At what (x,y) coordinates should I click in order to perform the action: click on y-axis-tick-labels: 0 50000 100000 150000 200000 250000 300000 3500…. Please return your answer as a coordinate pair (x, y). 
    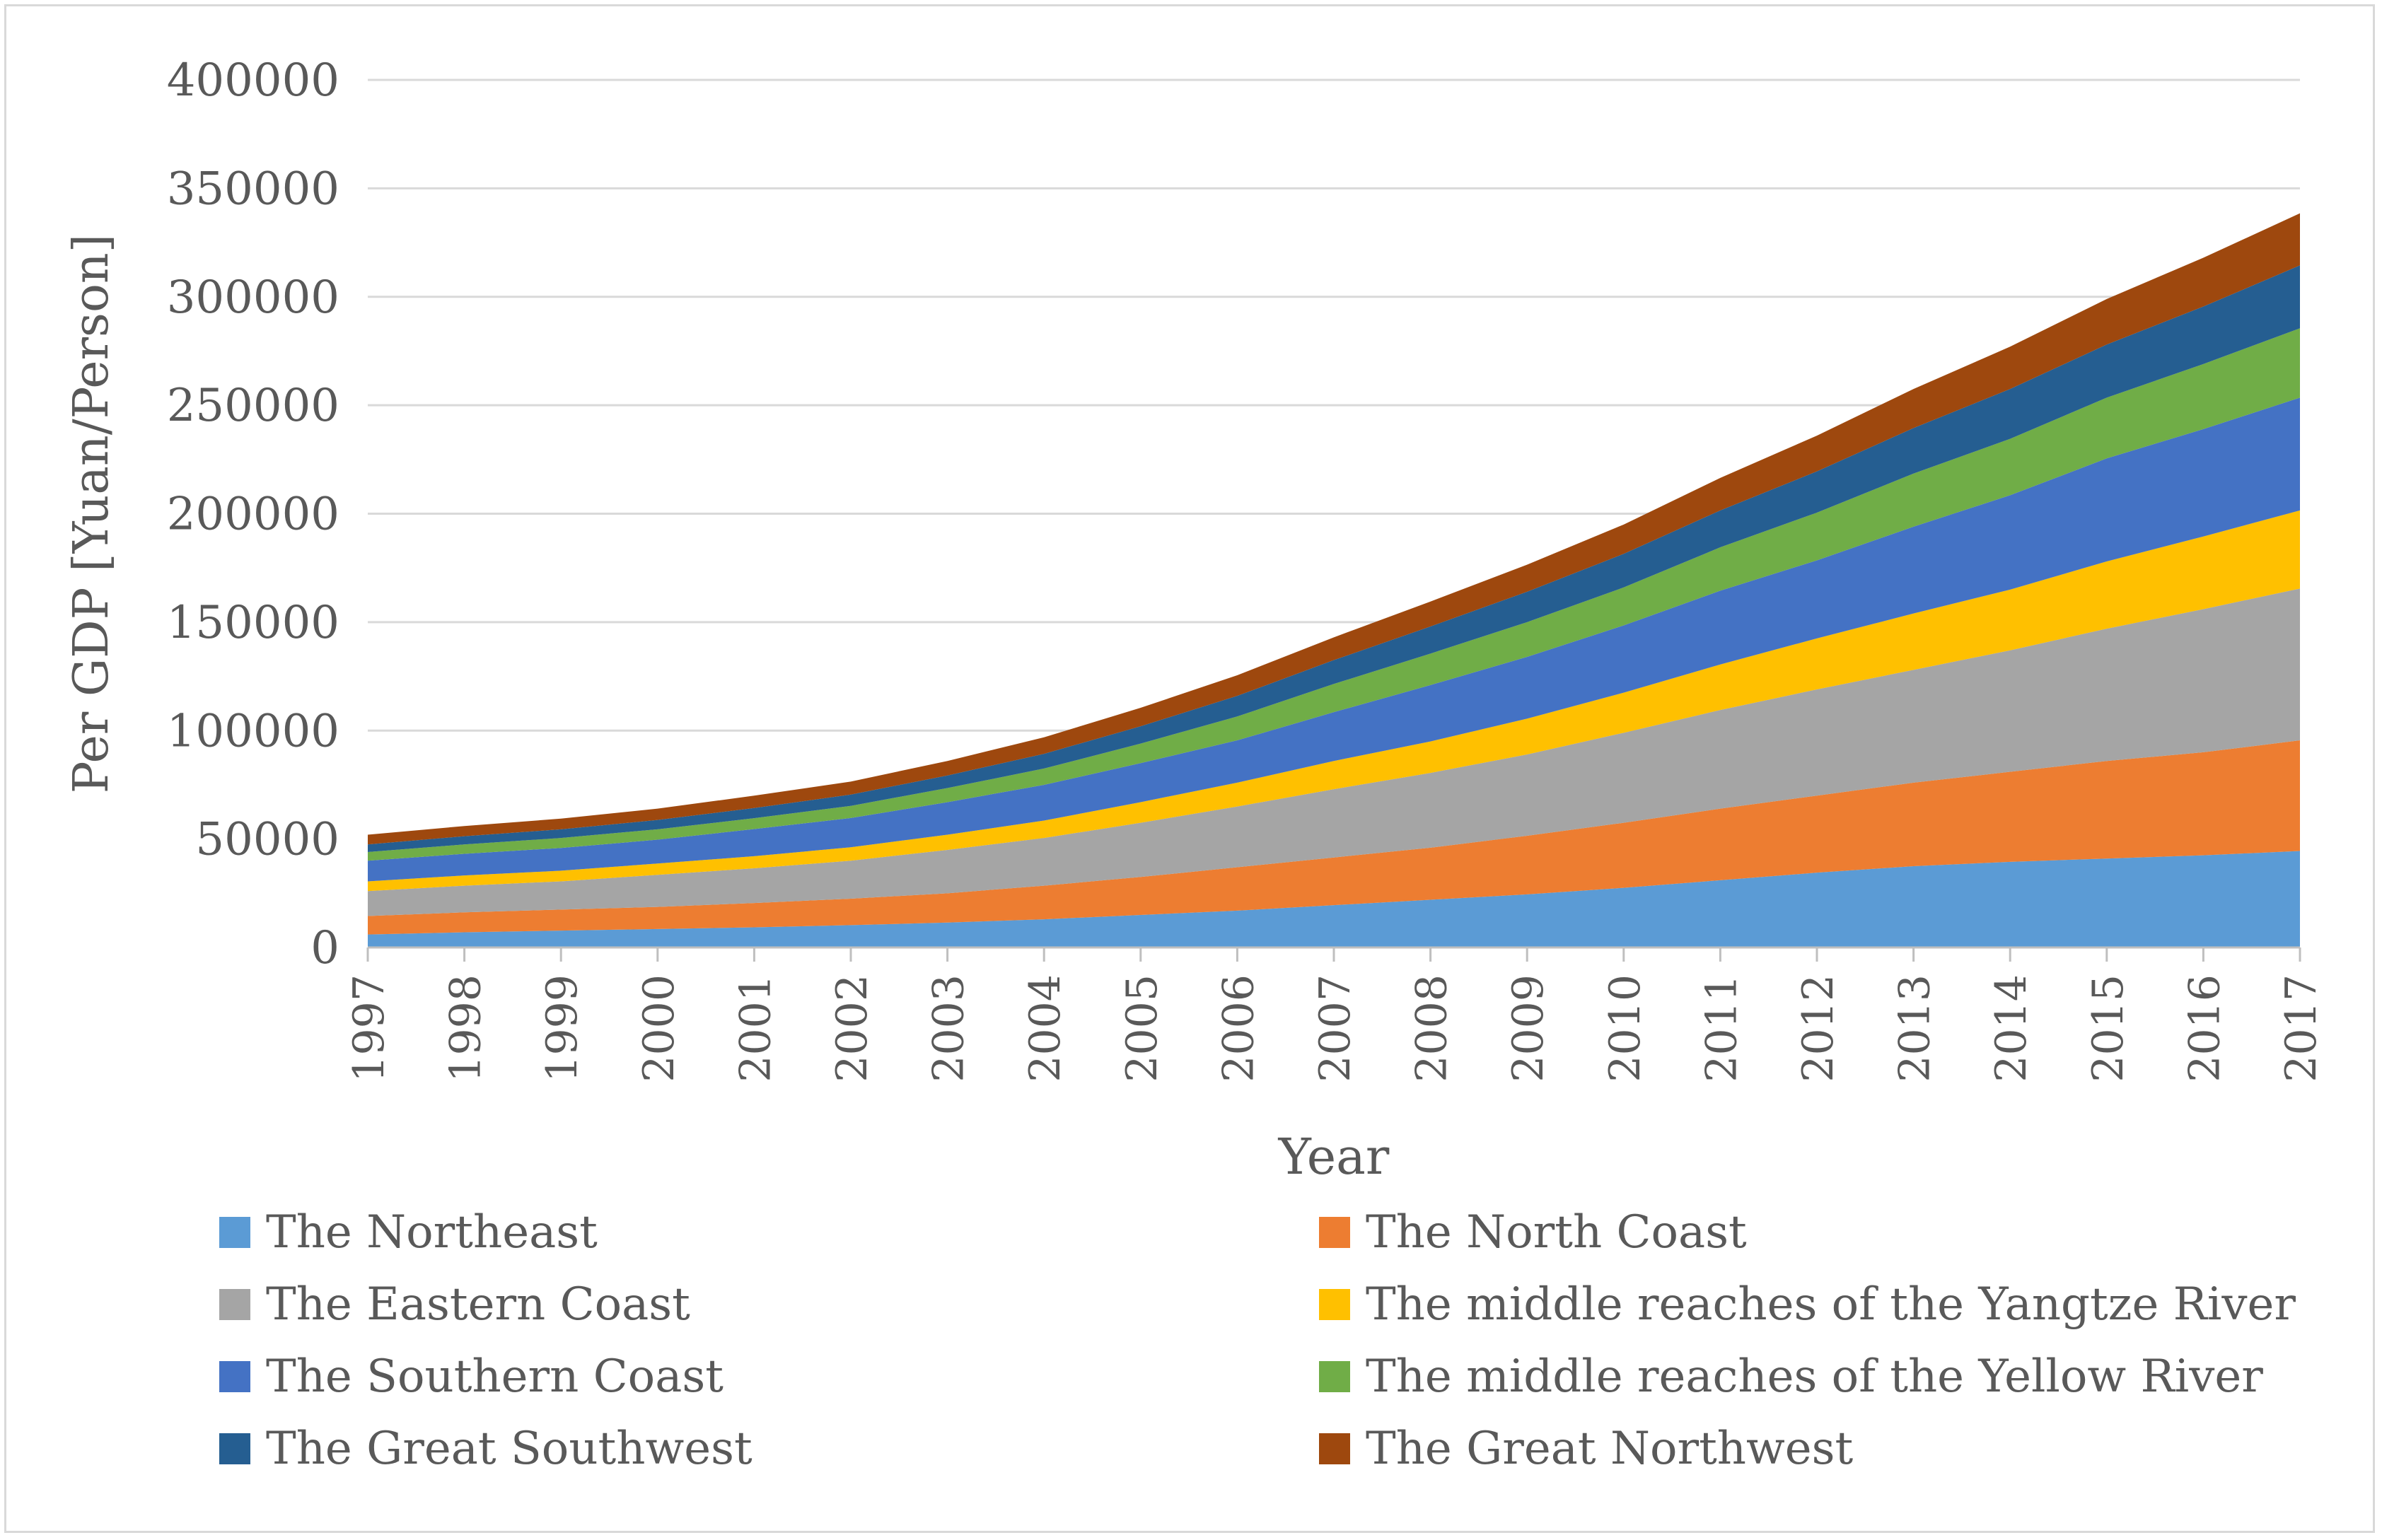
    Looking at the image, I should click on (253, 514).